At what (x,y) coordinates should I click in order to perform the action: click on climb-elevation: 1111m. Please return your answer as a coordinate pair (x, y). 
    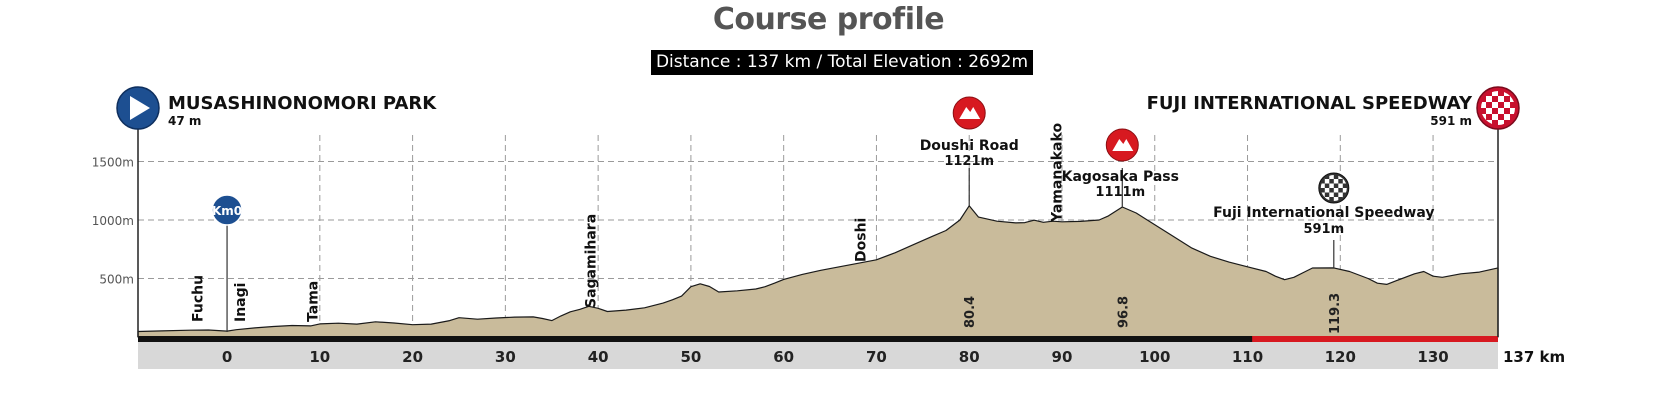
    Looking at the image, I should click on (1120, 192).